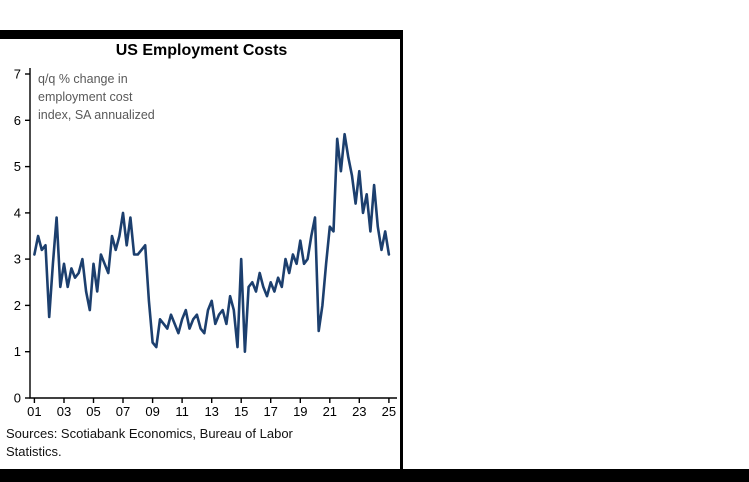  Describe the element at coordinates (201, 50) in the screenshot. I see `chart-title: US Employment Costs` at that location.